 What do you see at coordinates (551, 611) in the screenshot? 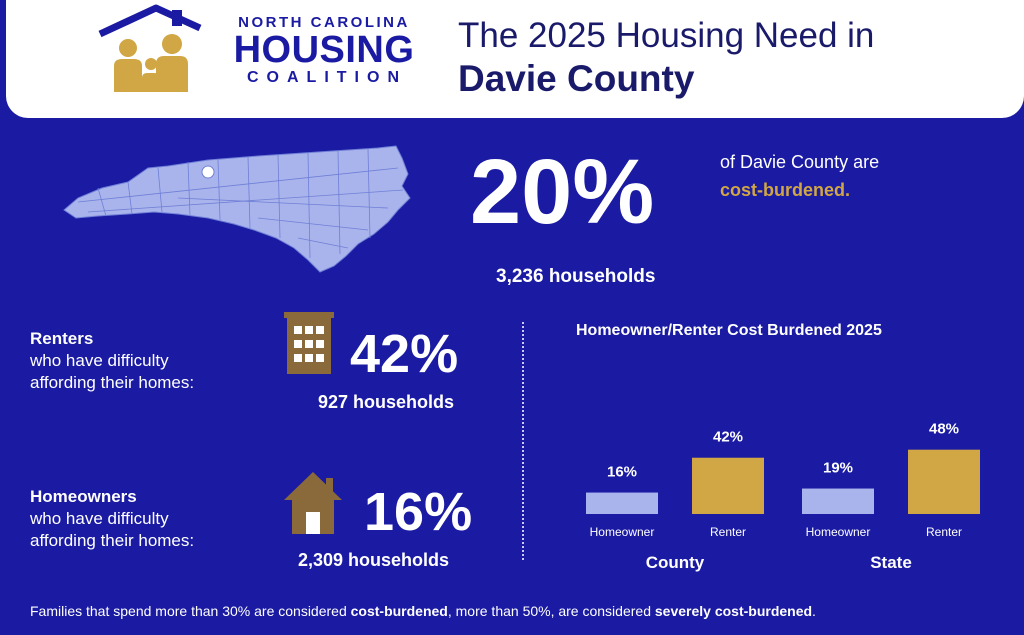
I see `footer-text-2: , more than 50%, are considered` at bounding box center [551, 611].